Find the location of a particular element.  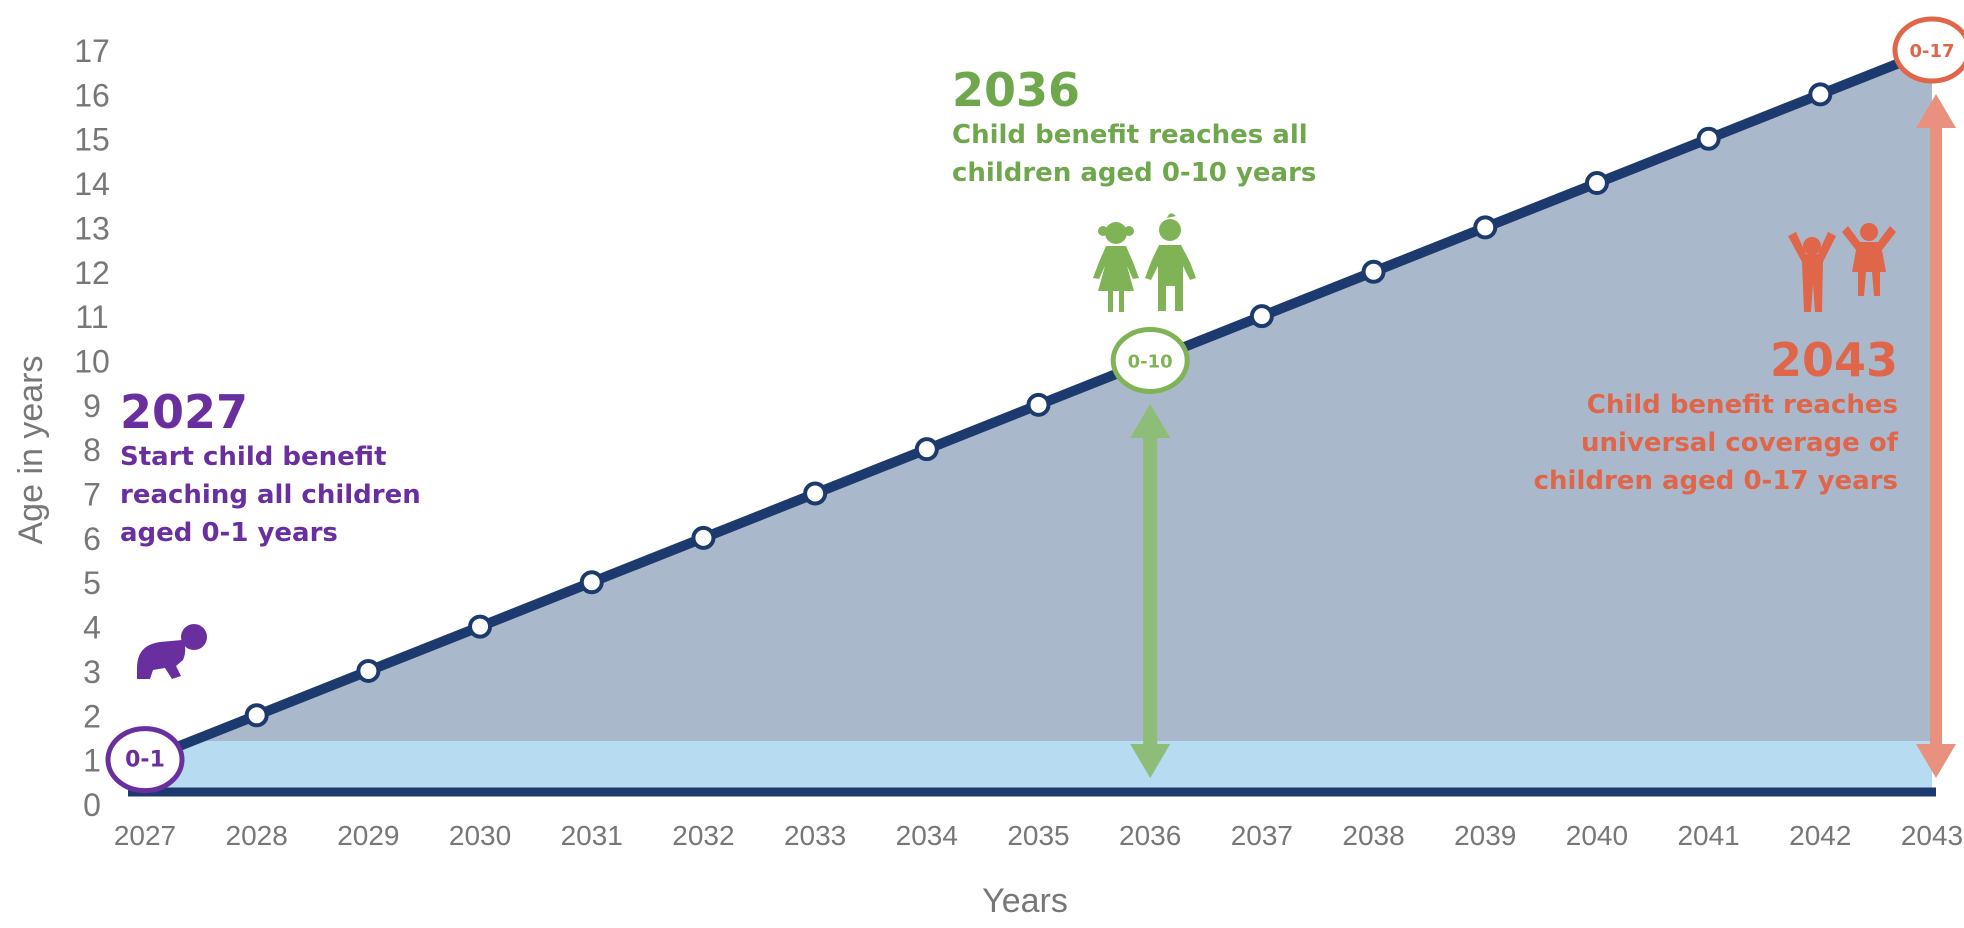

data-point-2028 is located at coordinates (256, 715).